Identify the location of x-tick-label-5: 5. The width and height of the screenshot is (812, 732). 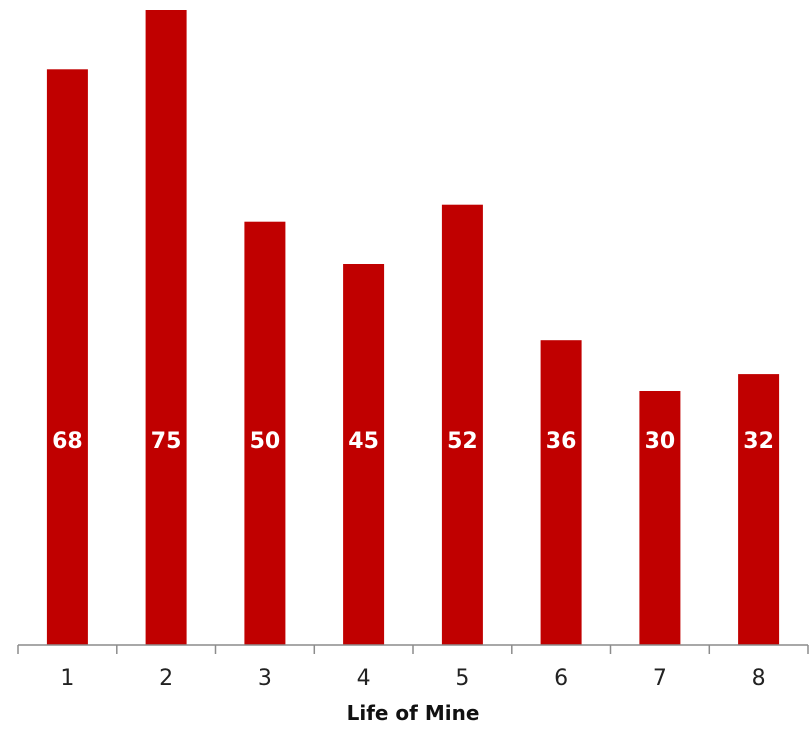
(462, 678).